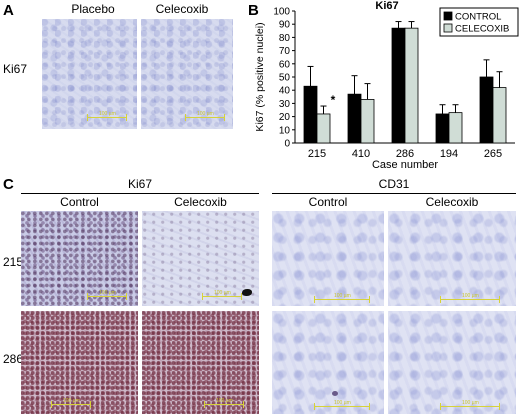 The height and width of the screenshot is (417, 520). Describe the element at coordinates (449, 154) in the screenshot. I see `x-tick-label: 194` at that location.